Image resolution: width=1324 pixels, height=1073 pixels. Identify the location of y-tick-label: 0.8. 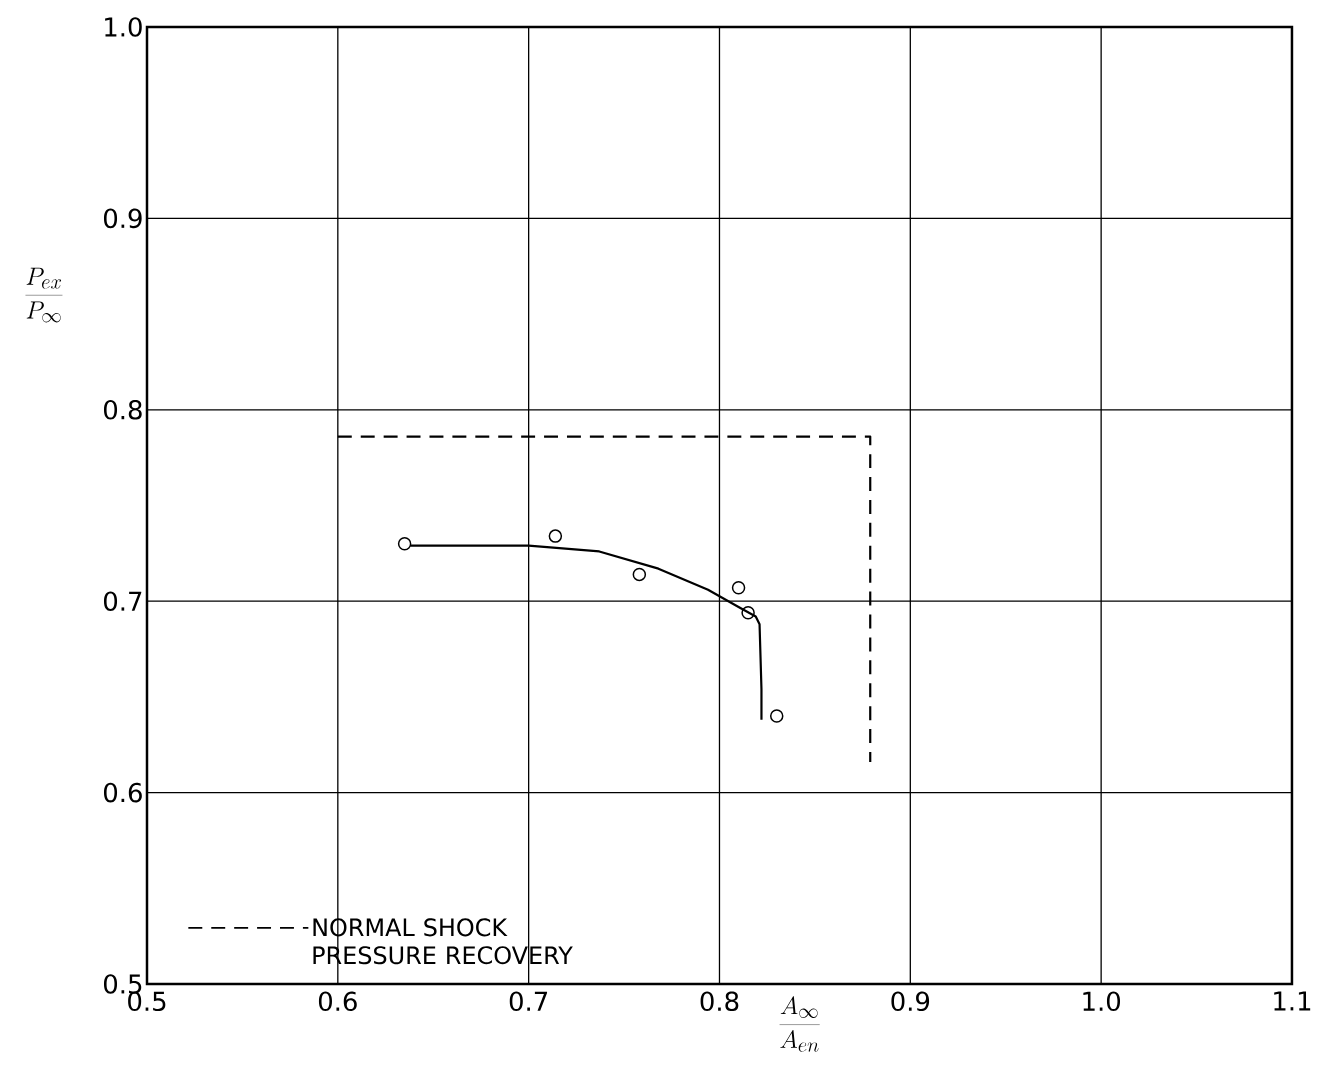
(122, 409).